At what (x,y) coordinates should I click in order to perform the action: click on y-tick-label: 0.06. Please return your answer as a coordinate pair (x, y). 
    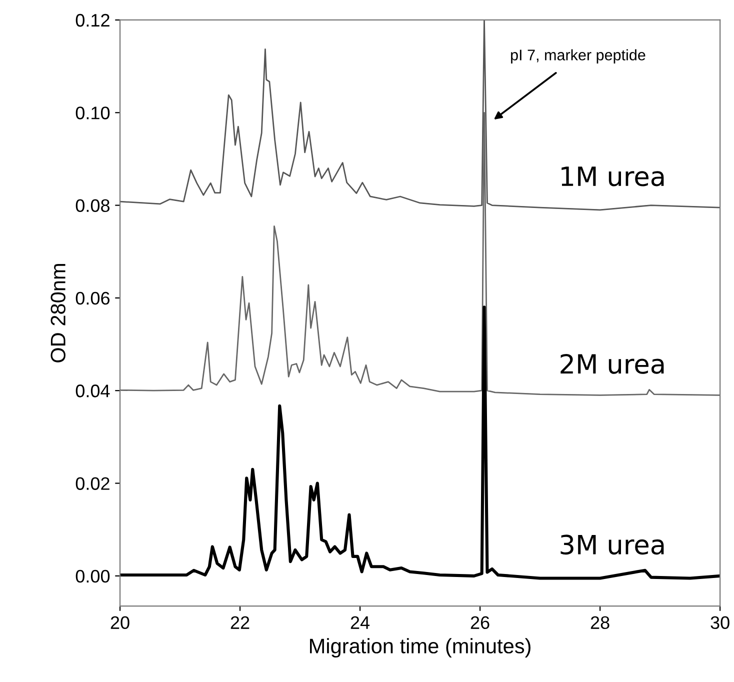
    Looking at the image, I should click on (93, 298).